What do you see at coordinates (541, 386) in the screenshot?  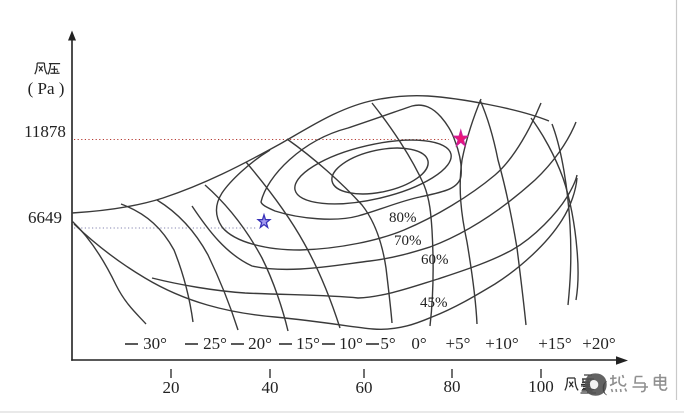 I see `svg-text: 100` at bounding box center [541, 386].